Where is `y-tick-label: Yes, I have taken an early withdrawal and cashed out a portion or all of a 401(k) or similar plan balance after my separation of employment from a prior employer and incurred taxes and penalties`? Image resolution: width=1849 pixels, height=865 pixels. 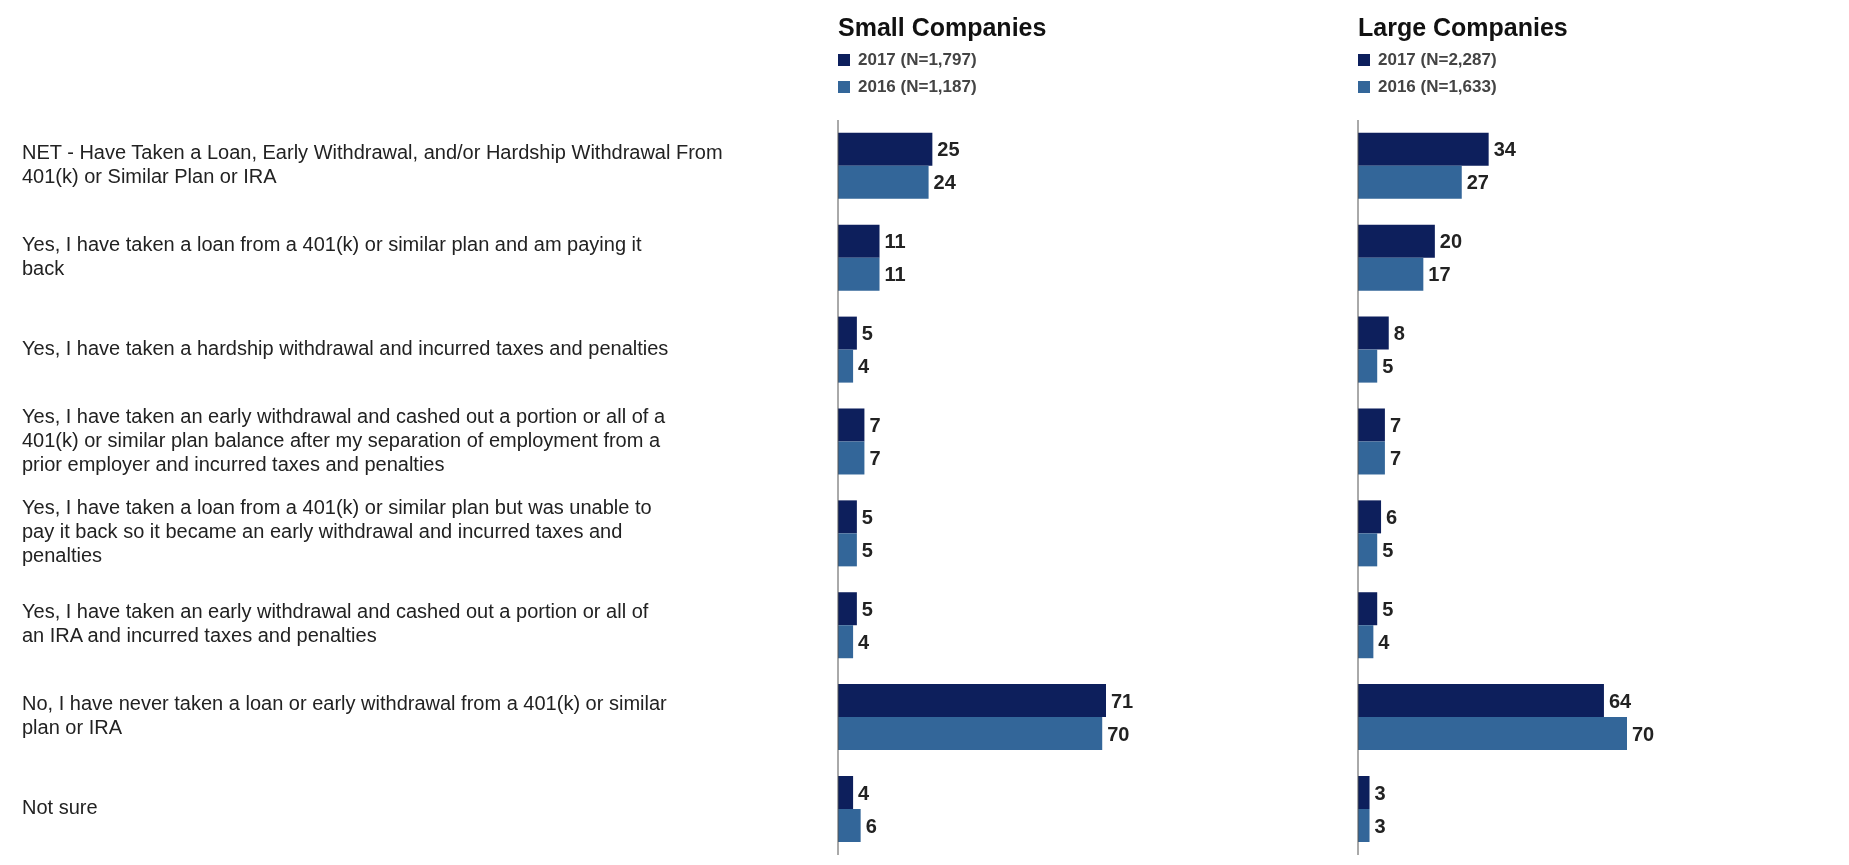 y-tick-label: Yes, I have taken an early withdrawal and cashed out a portion or all of a 401(k) or similar plan balance after my separation of employment from a prior employer and incurred taxes and penalties is located at coordinates (344, 439).